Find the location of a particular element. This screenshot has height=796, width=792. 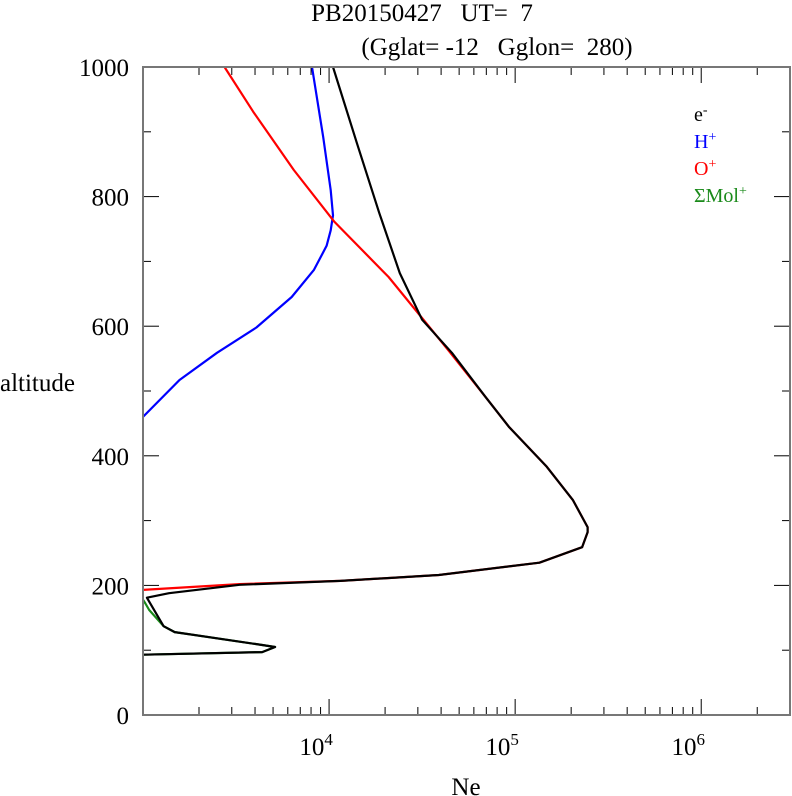

y-tick-label: 400 is located at coordinates (111, 457).